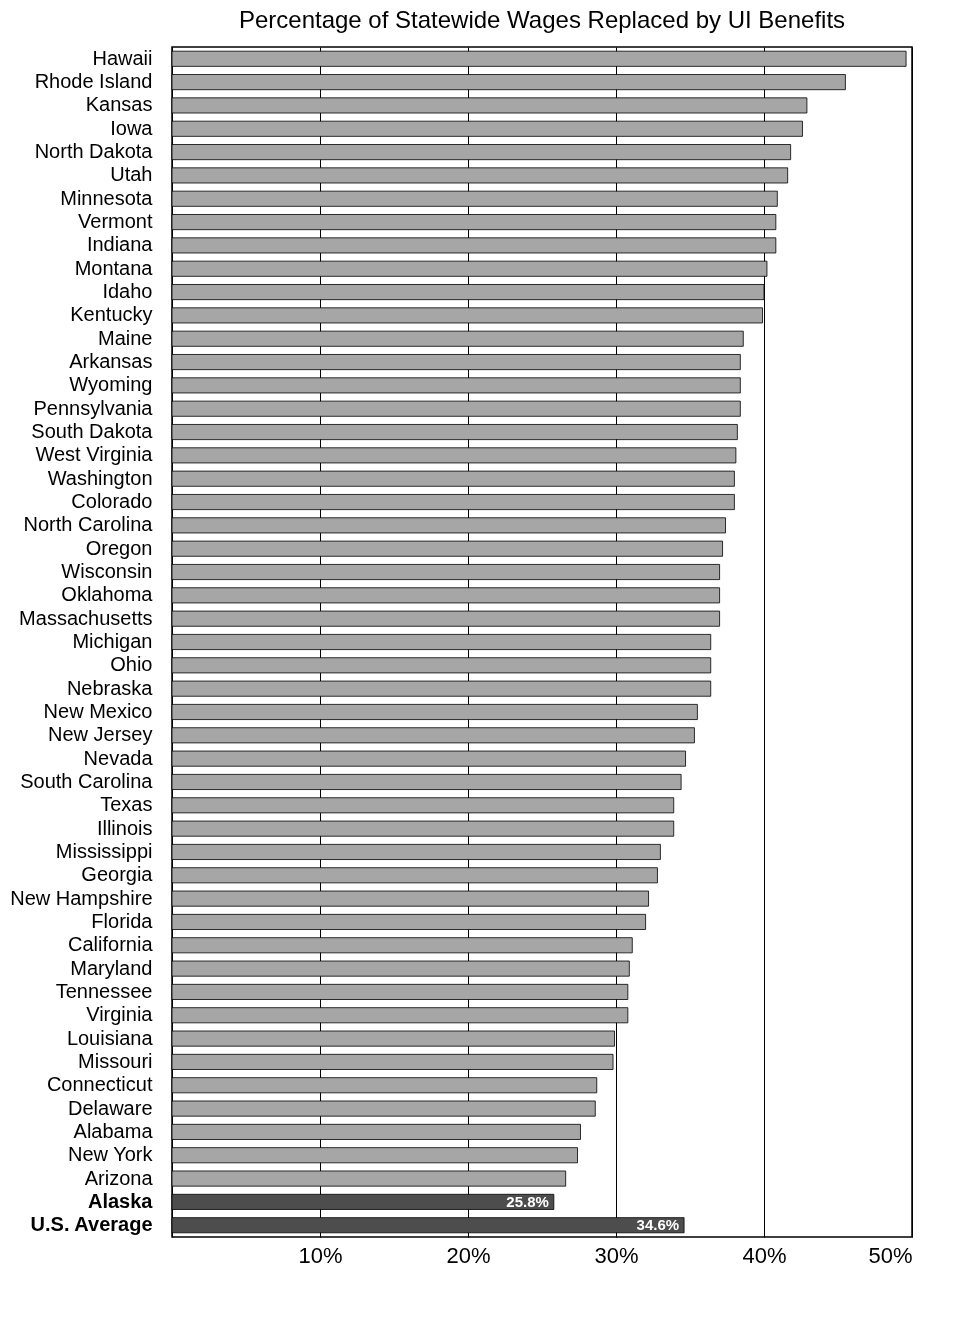 The height and width of the screenshot is (1317, 979). I want to click on y-tick-label: Wisconsin, so click(107, 571).